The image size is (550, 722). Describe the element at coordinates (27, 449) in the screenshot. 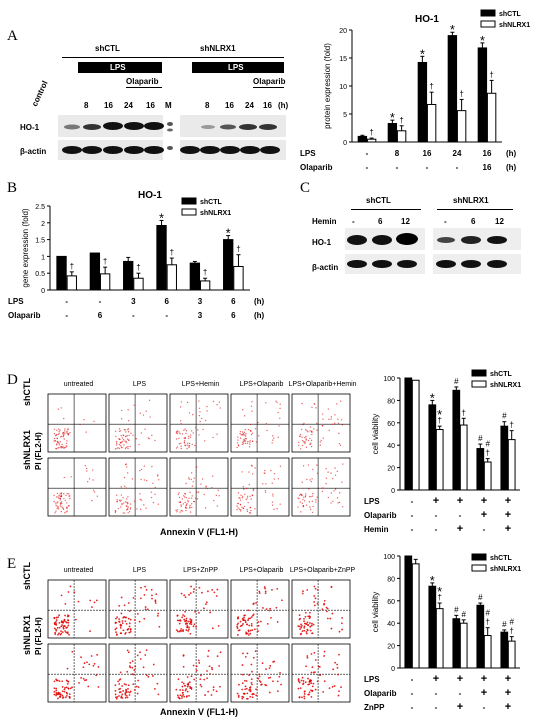

I see `flow-d-row-shnlrx1: shNLRX1` at that location.